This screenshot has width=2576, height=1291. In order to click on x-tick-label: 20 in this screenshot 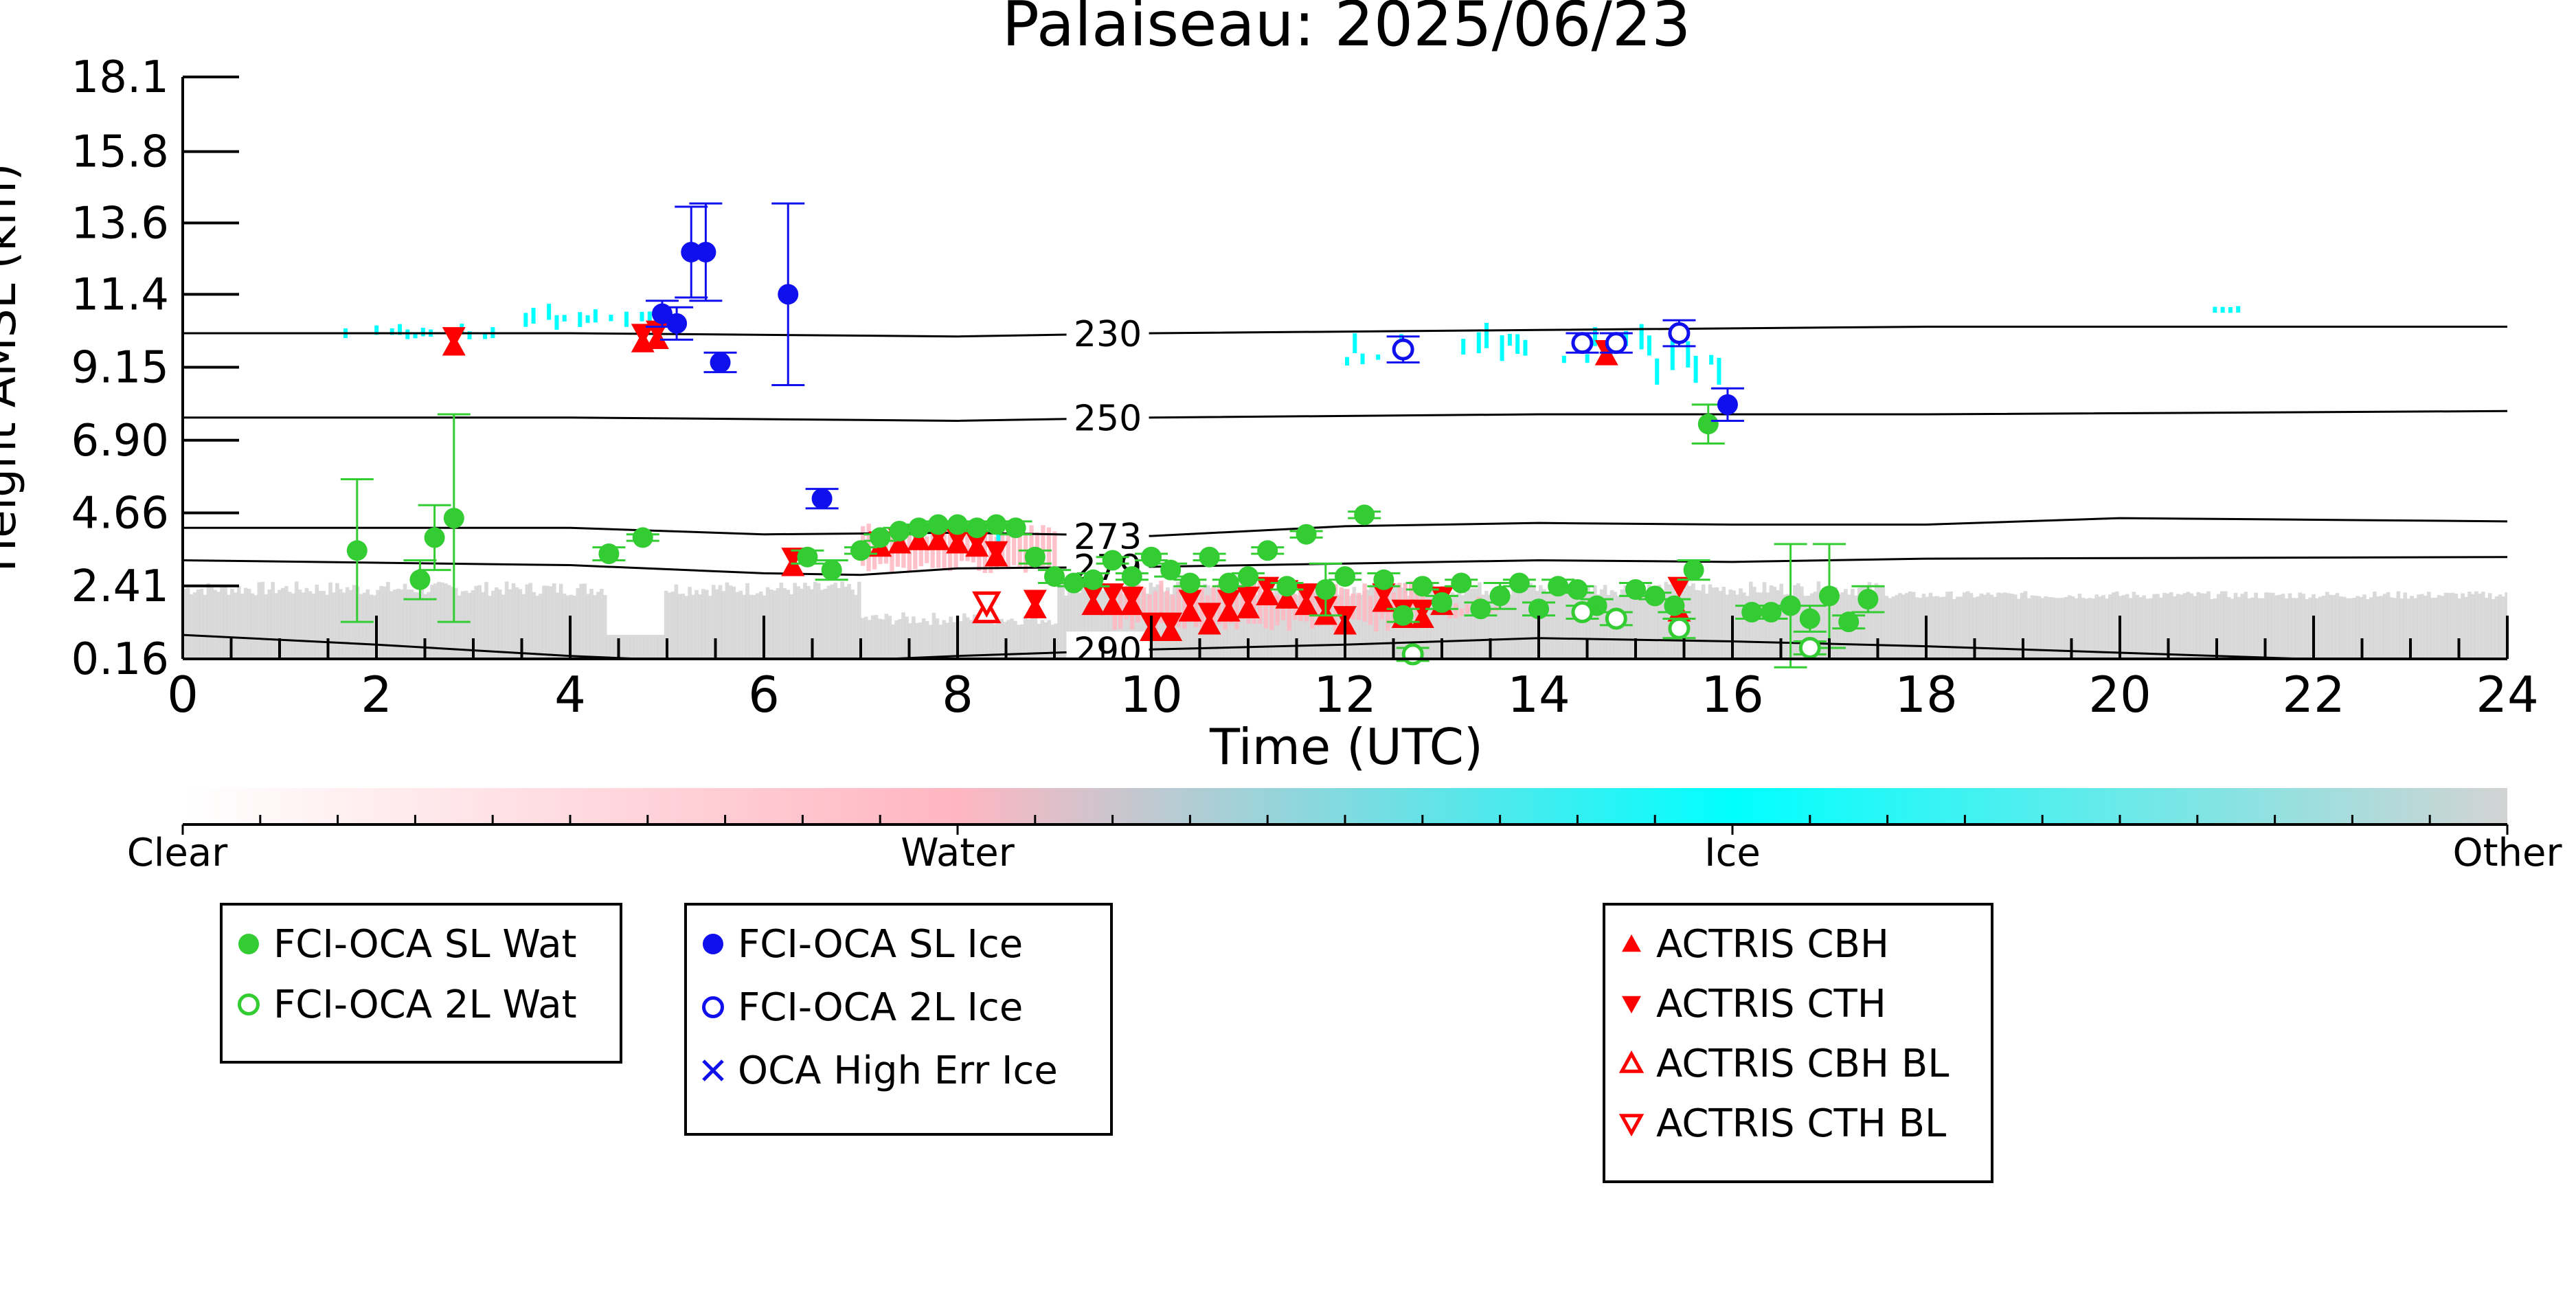, I will do `click(2119, 694)`.